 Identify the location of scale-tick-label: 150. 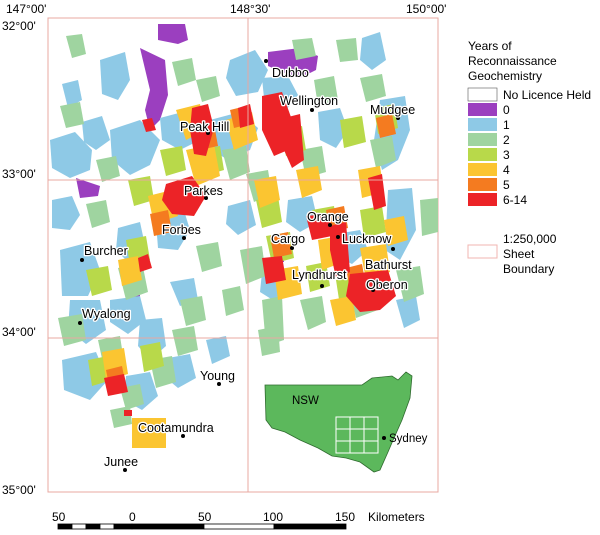
(345, 517).